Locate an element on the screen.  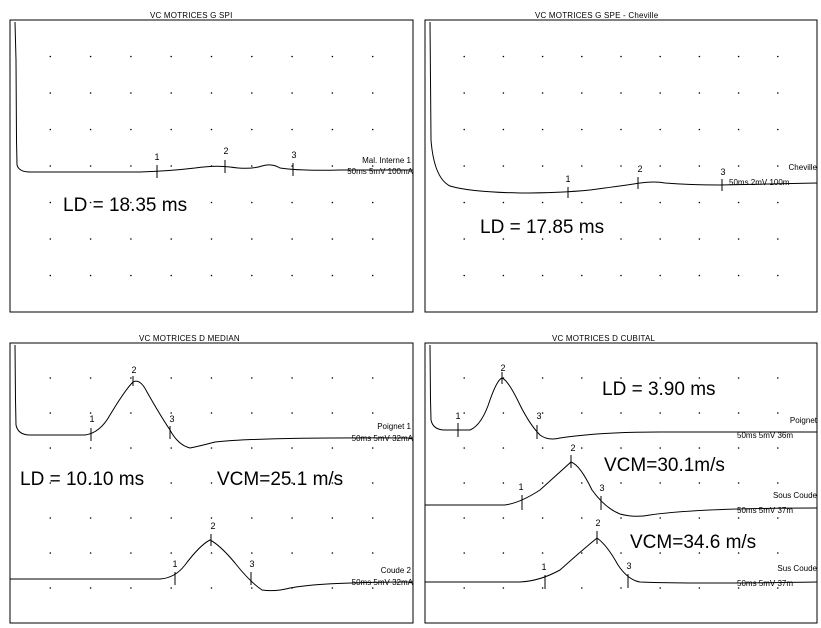
trace-median-poignet is located at coordinates (214, 396).